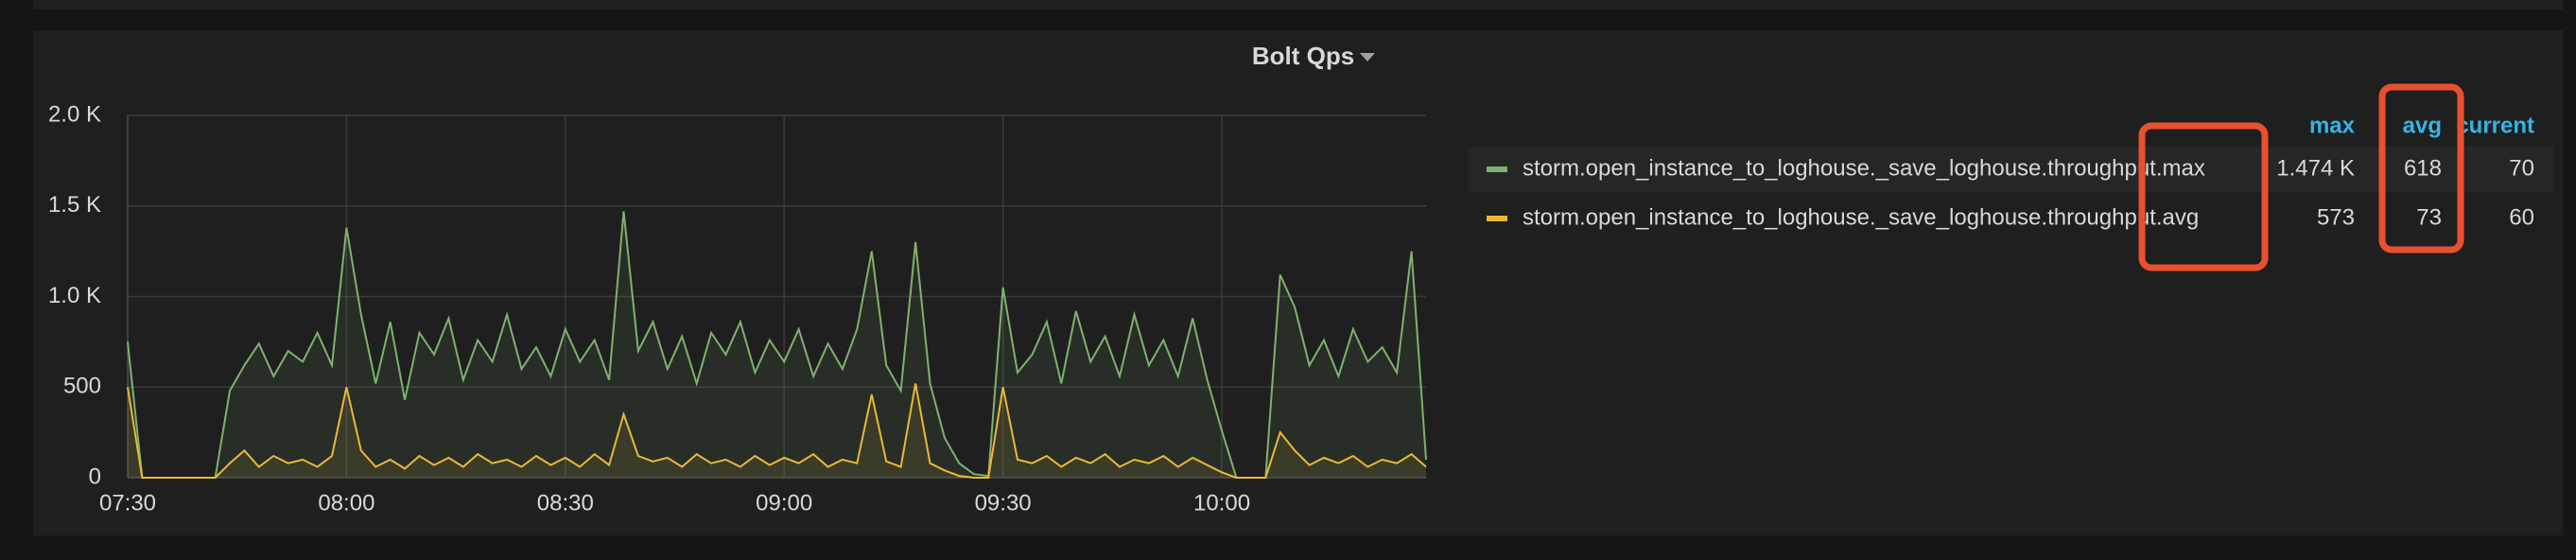 The width and height of the screenshot is (2576, 560). What do you see at coordinates (127, 503) in the screenshot?
I see `x-tick-label: 07:30` at bounding box center [127, 503].